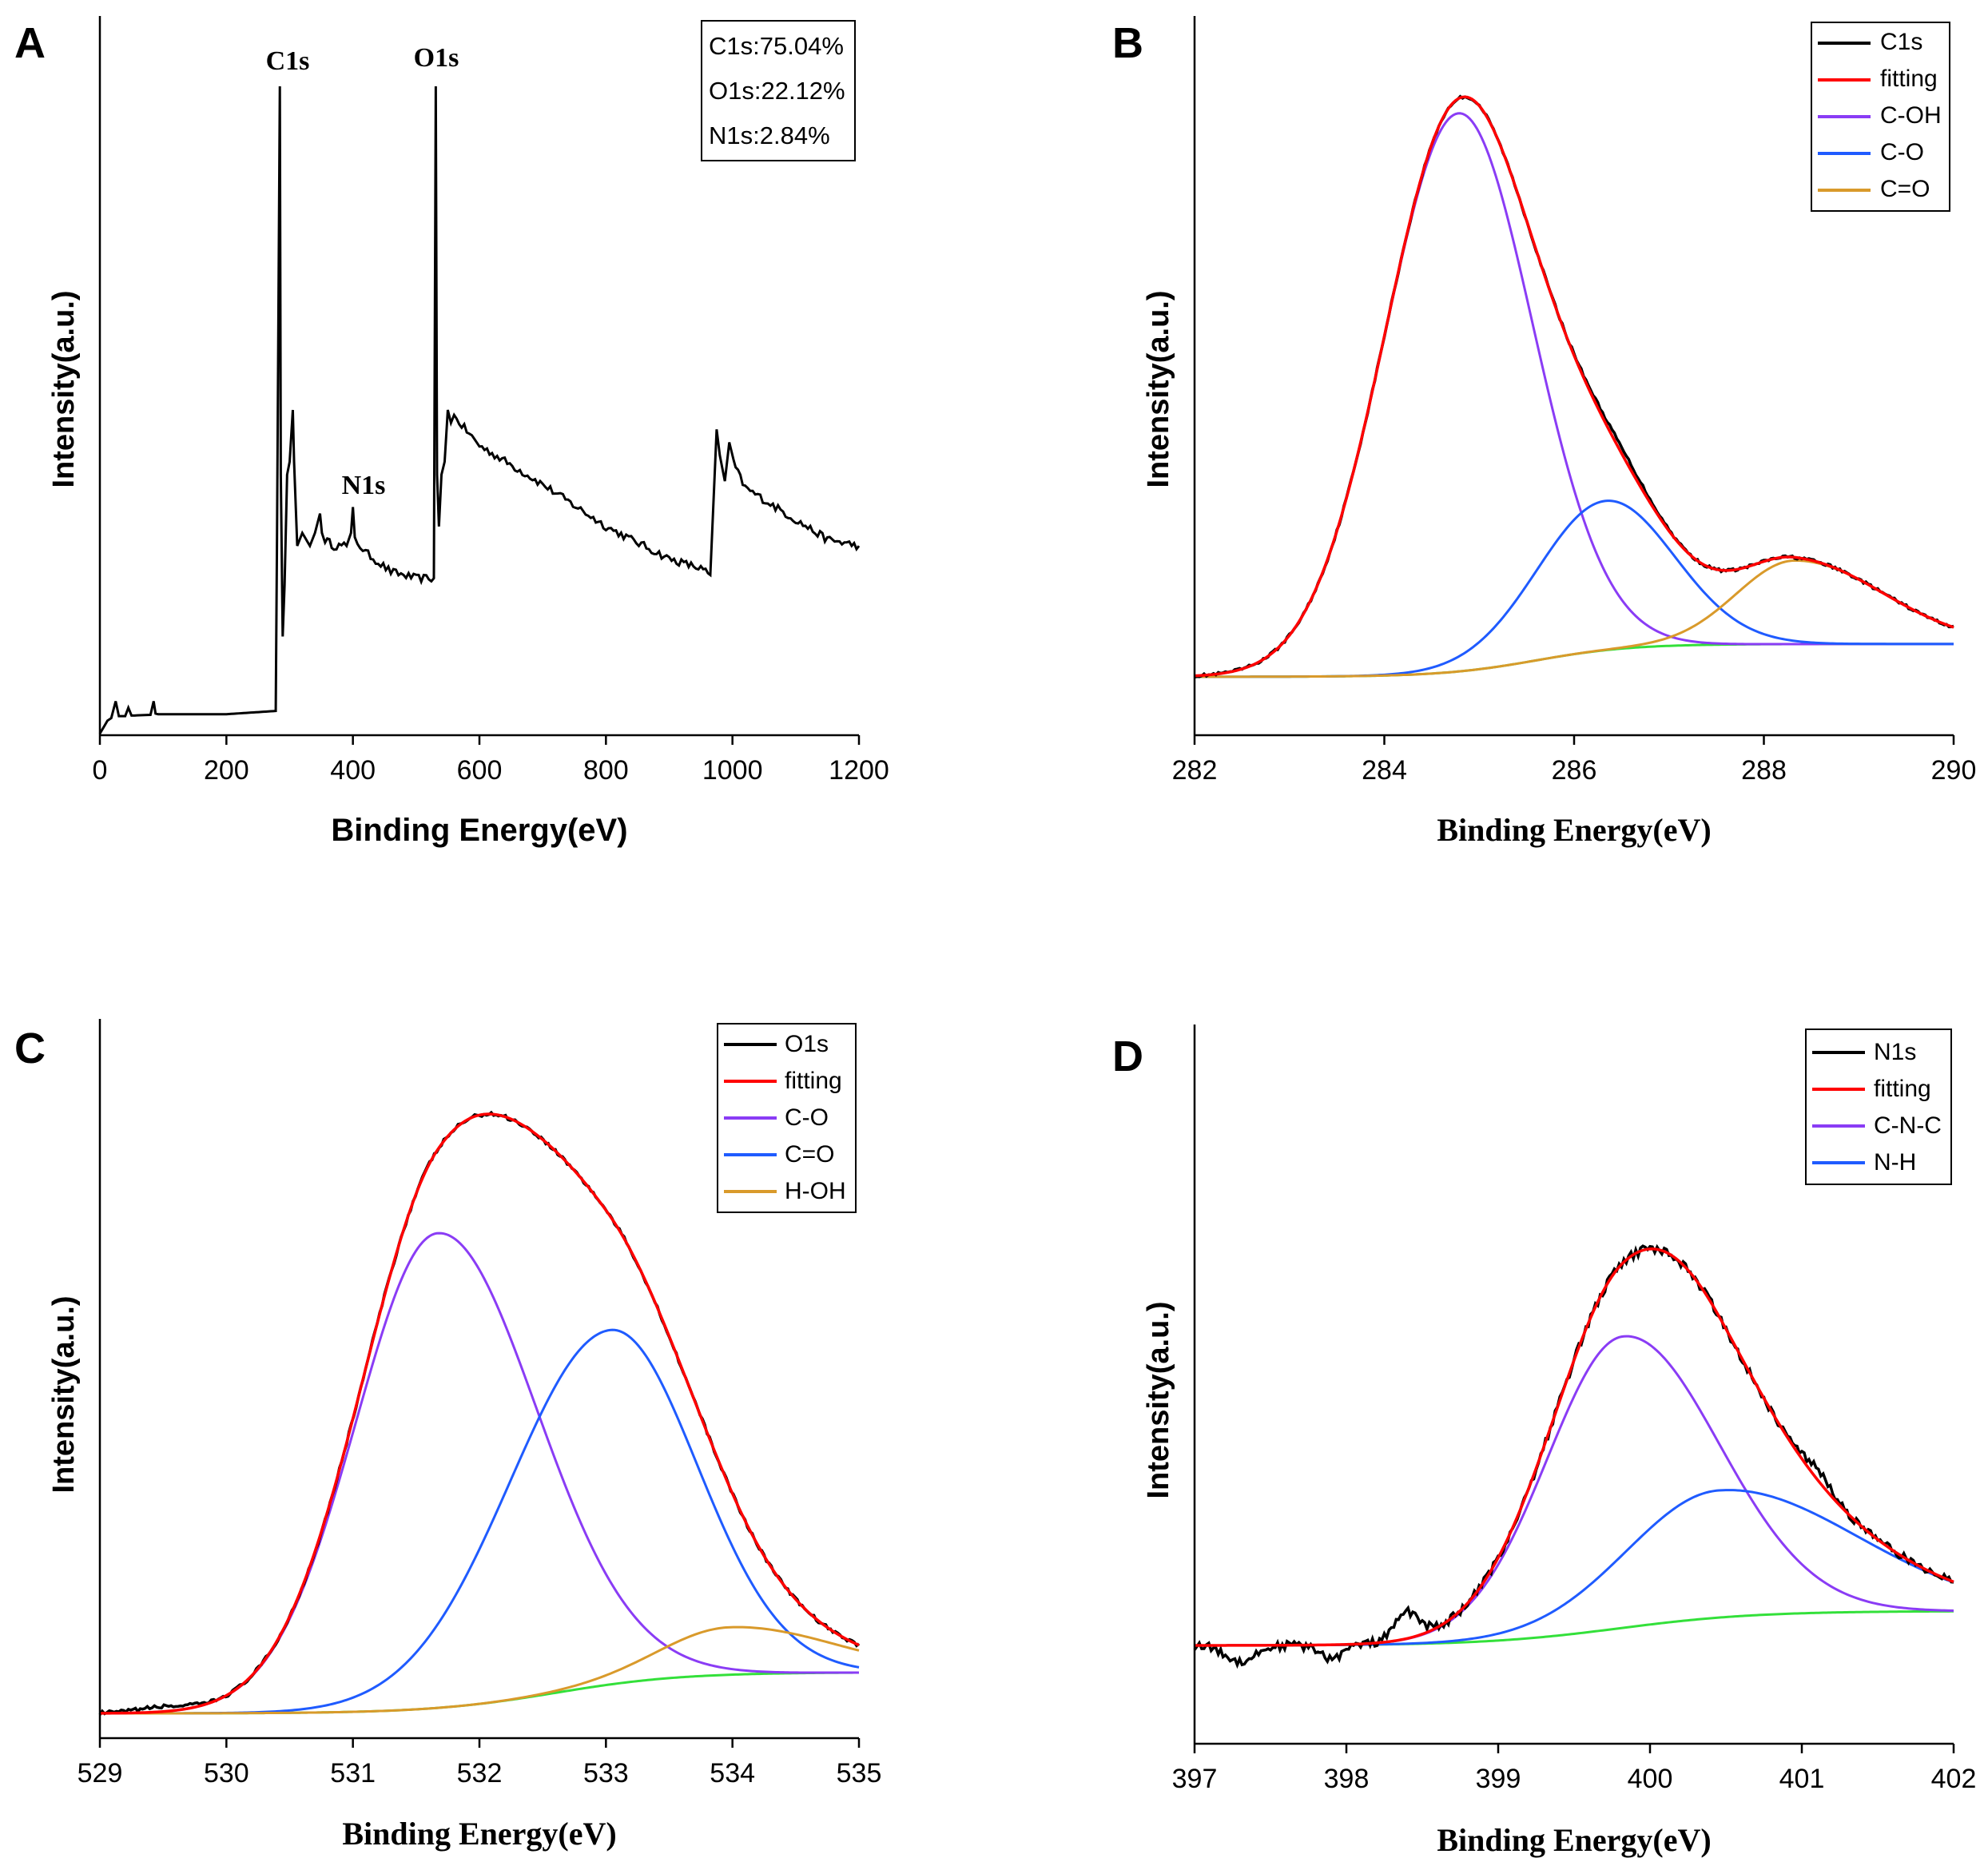 Image resolution: width=1988 pixels, height=1870 pixels. Describe the element at coordinates (100, 770) in the screenshot. I see `x-tick-label: 0` at that location.